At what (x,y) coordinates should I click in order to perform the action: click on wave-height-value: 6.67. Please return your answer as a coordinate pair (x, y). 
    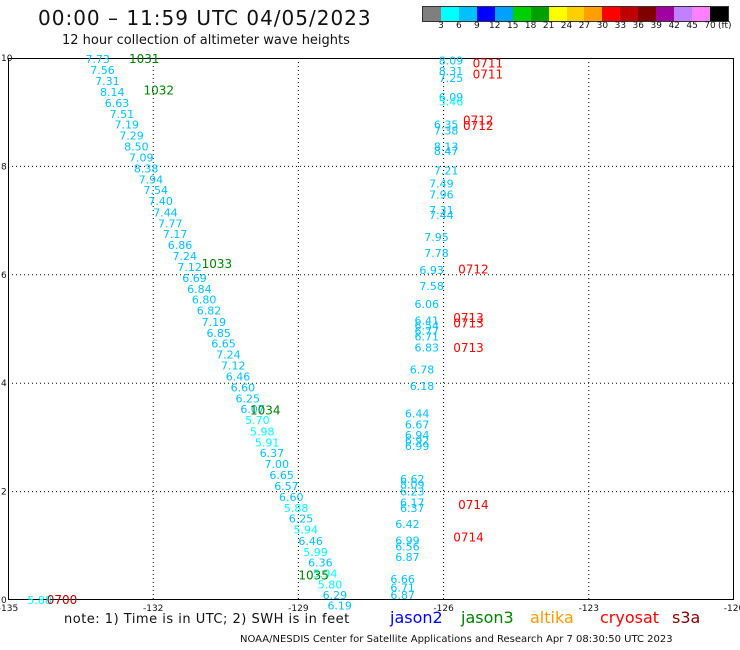
    Looking at the image, I should click on (417, 424).